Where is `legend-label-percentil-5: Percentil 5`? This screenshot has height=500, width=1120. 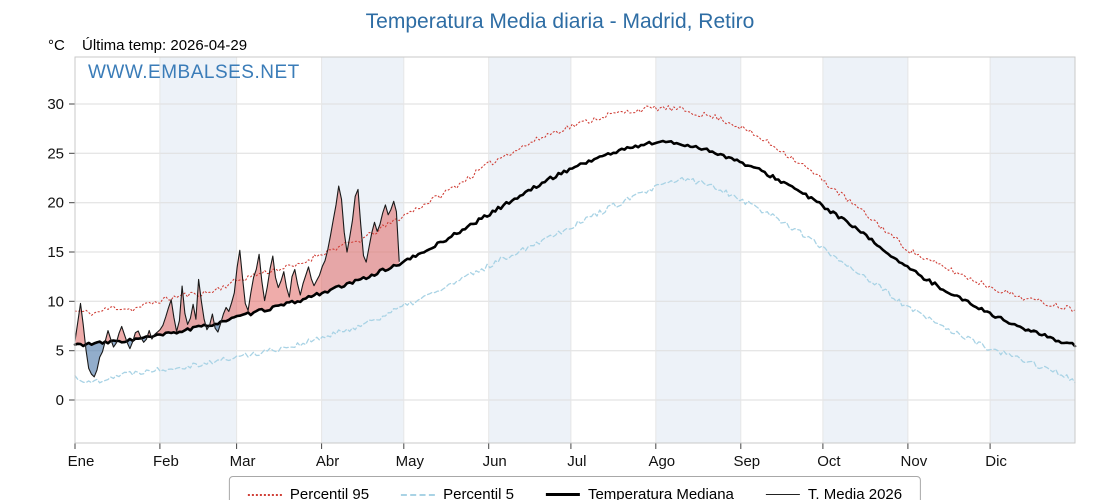
legend-label-percentil-5: Percentil 5 is located at coordinates (478, 493).